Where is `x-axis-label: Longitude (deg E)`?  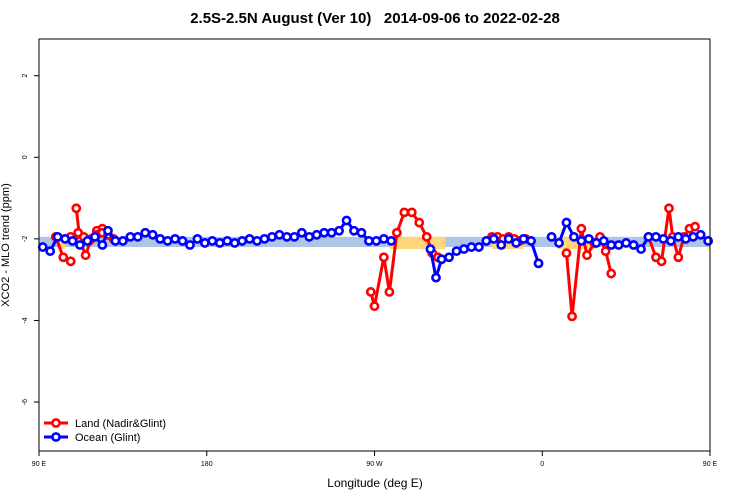
x-axis-label: Longitude (deg E) is located at coordinates (375, 483).